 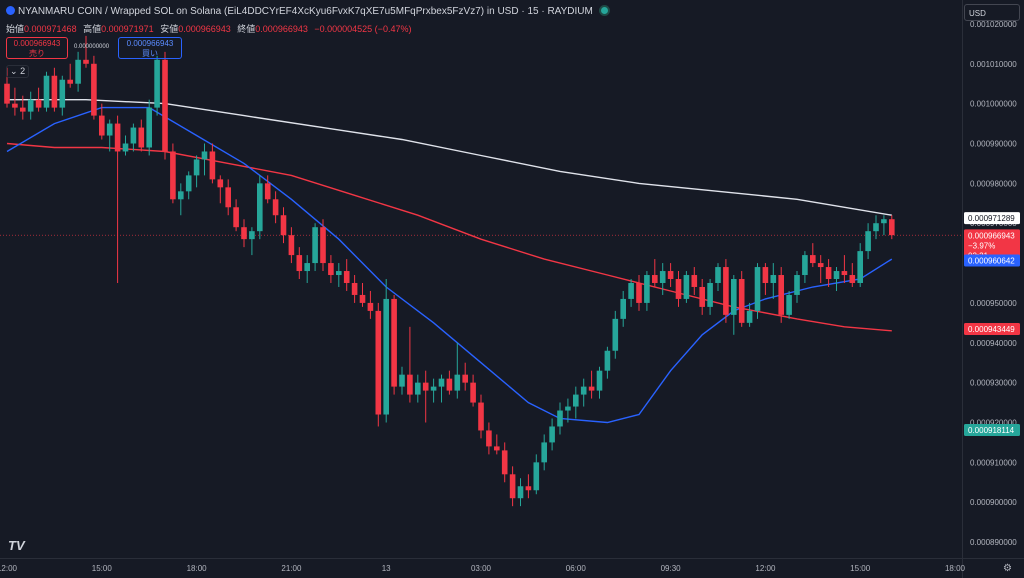 I want to click on price-tick-label: 0.000920000, so click(x=993, y=422).